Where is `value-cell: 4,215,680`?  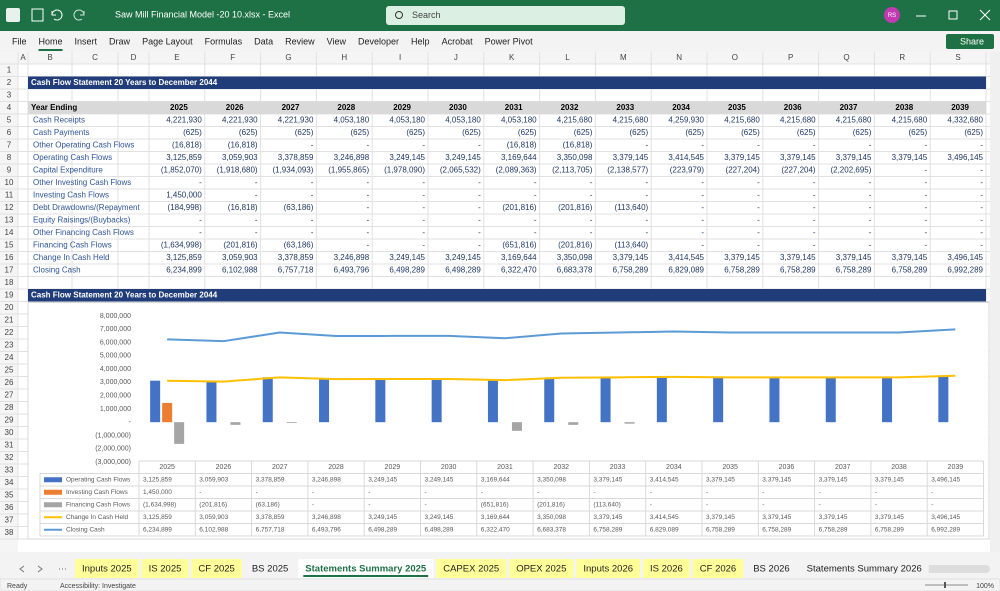 value-cell: 4,215,680 is located at coordinates (798, 119).